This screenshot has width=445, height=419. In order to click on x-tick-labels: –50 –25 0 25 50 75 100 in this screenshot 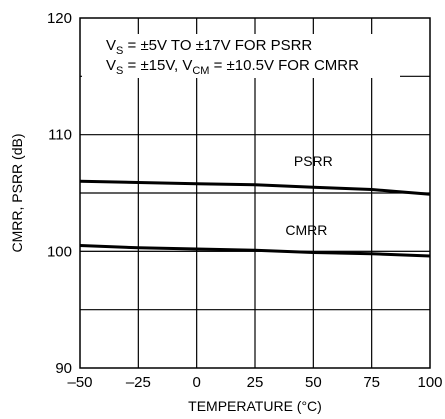, I will do `click(254, 382)`.